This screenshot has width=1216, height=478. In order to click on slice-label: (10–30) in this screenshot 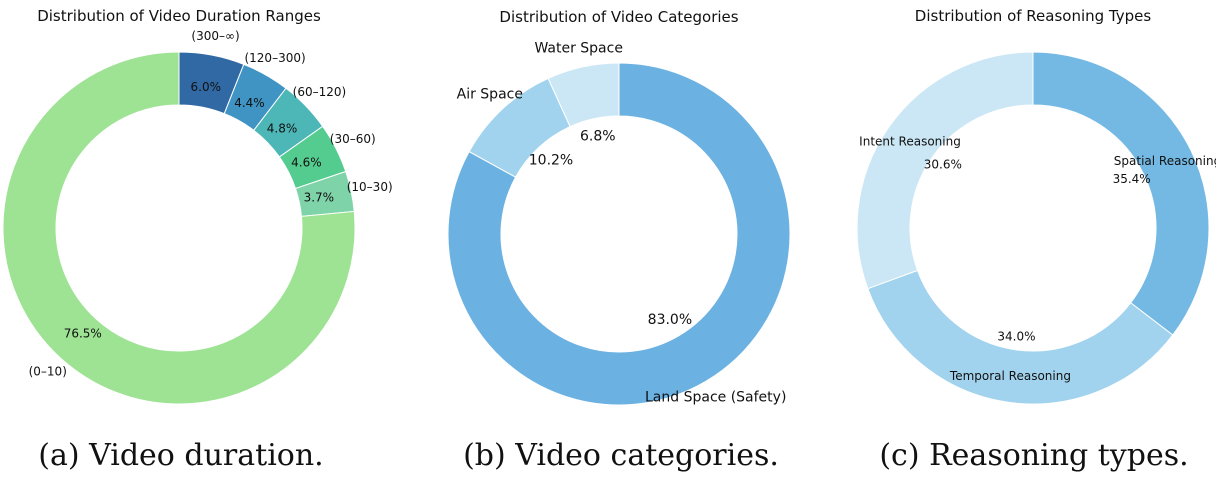, I will do `click(370, 187)`.